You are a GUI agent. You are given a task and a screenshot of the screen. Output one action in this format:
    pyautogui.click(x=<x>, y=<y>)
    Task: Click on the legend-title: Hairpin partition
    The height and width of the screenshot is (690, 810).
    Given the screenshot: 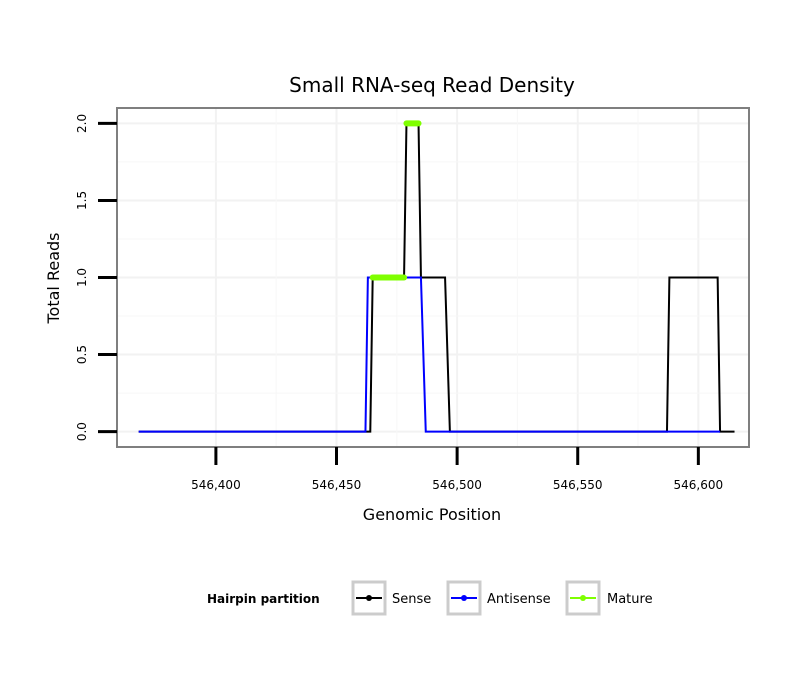 What is the action you would take?
    pyautogui.click(x=263, y=599)
    